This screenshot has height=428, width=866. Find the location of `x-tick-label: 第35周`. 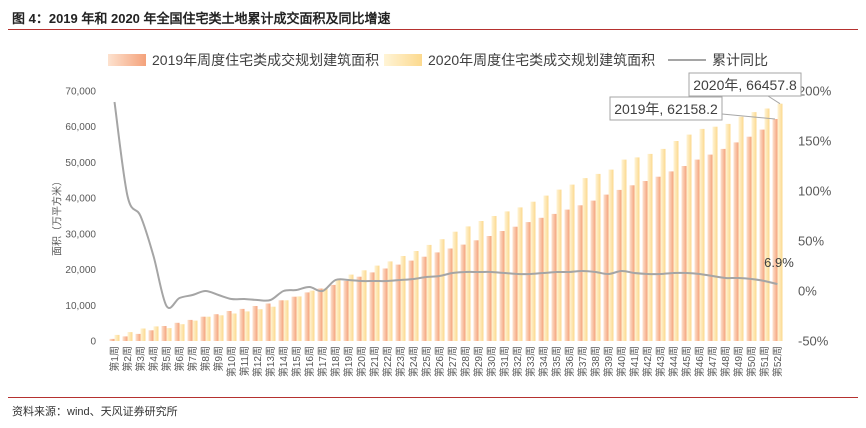

x-tick-label: 第35周 is located at coordinates (556, 361).